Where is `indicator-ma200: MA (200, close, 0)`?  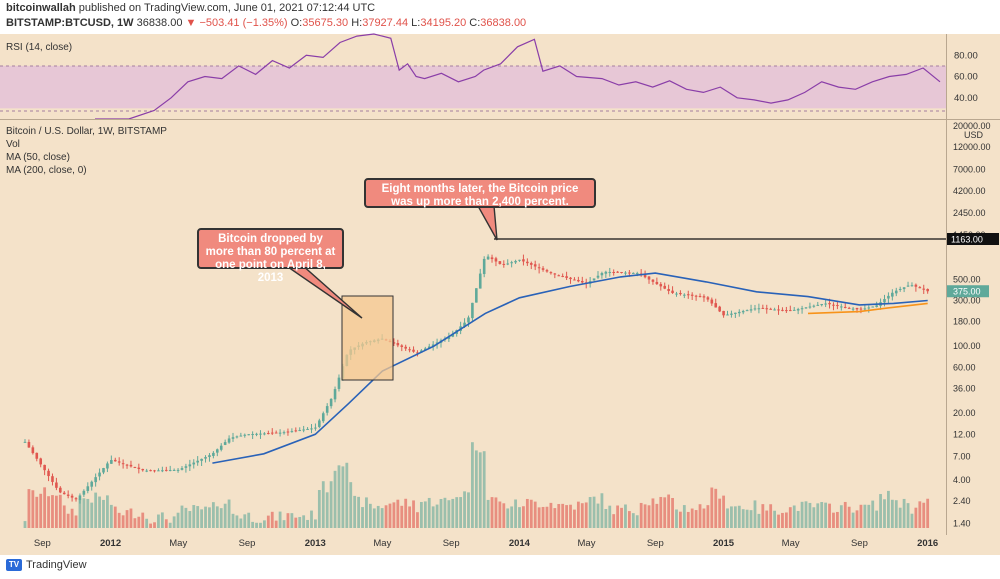 indicator-ma200: MA (200, close, 0) is located at coordinates (46, 170).